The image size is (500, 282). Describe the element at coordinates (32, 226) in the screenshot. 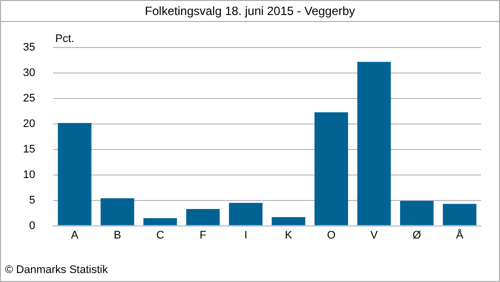

I see `y-tick-label: 0` at that location.